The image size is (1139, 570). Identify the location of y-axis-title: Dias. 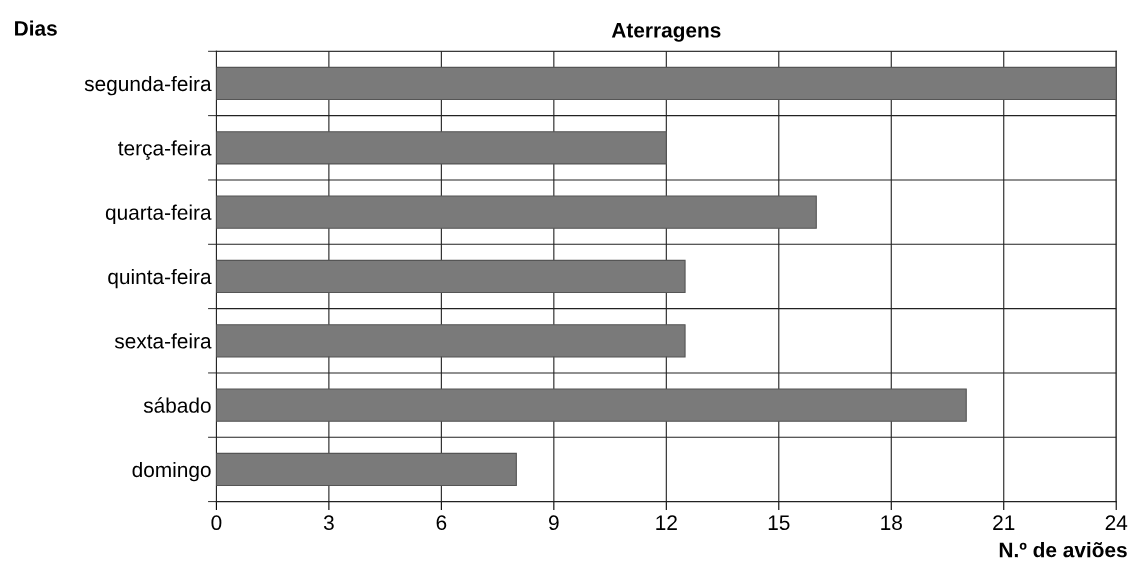
(36, 28).